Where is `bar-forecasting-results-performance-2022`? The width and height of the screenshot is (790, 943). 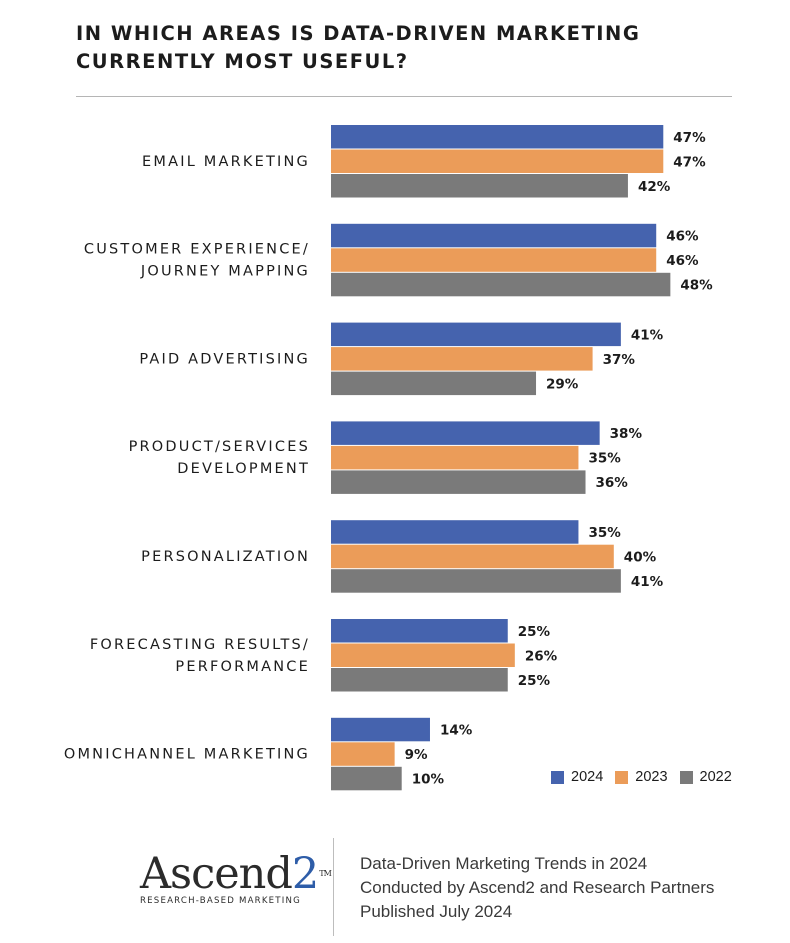 bar-forecasting-results-performance-2022 is located at coordinates (419, 680).